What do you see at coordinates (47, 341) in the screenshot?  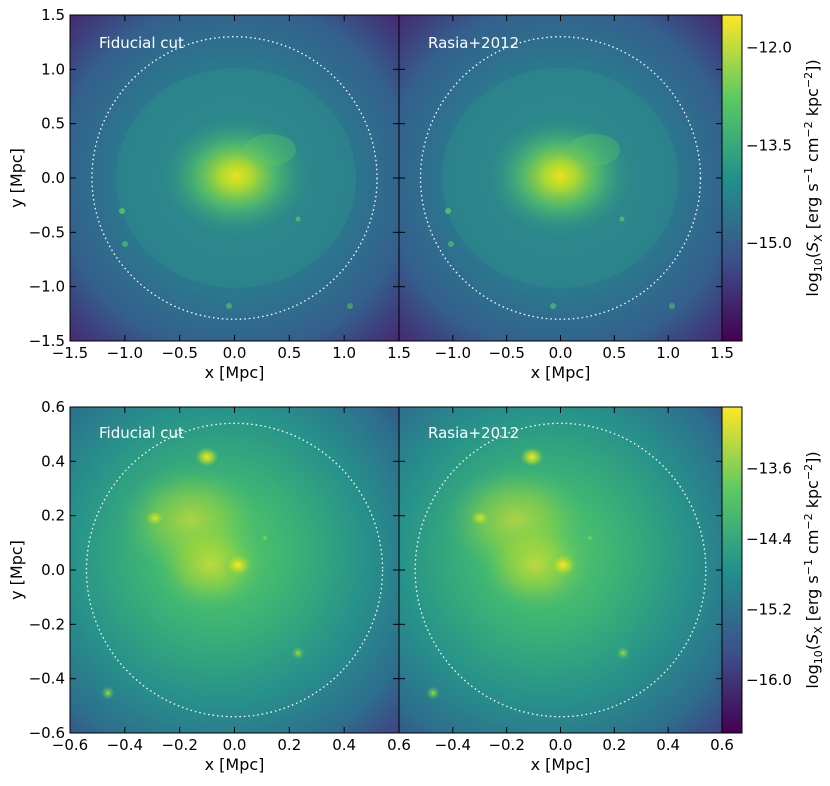 I see `top-left-ytick-label: −1.5` at bounding box center [47, 341].